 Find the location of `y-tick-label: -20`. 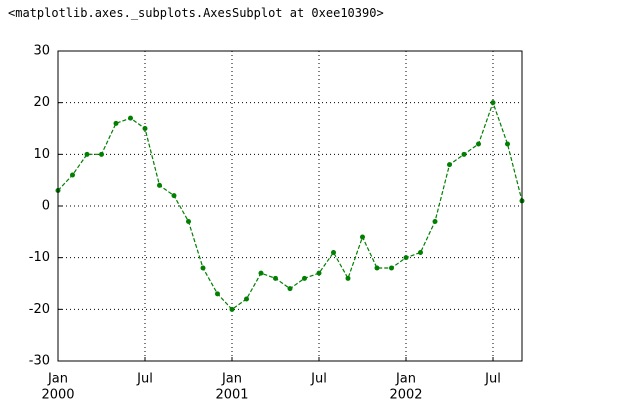

y-tick-label: -20 is located at coordinates (39, 309).